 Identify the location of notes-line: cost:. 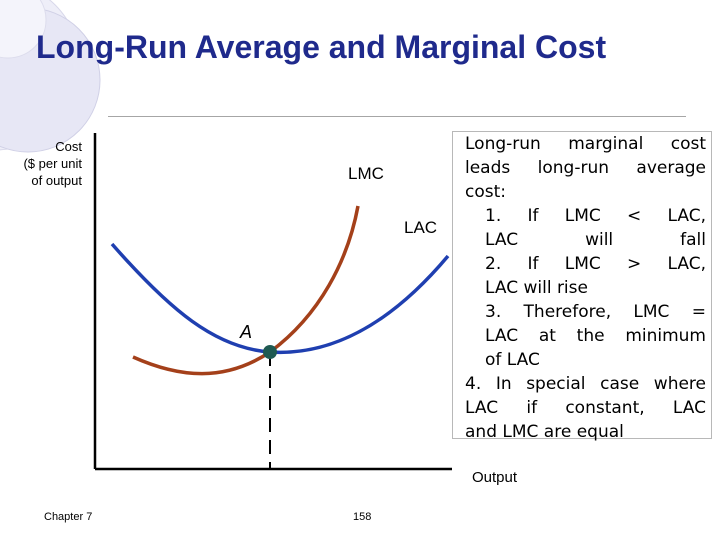
(485, 192).